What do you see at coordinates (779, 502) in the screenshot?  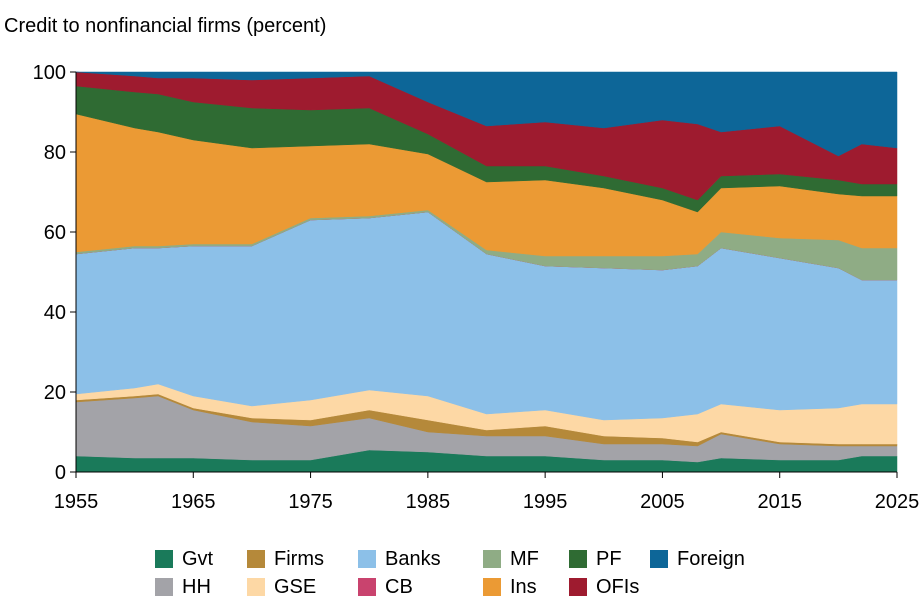 I see `x-tick-label: 2015` at bounding box center [779, 502].